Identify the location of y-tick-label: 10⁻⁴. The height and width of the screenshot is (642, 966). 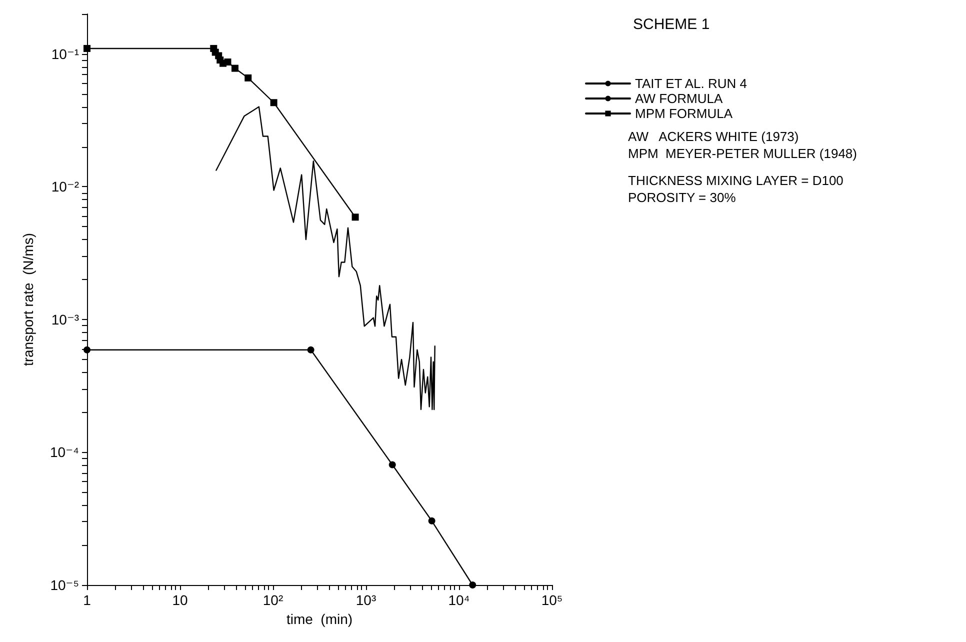
(64, 452).